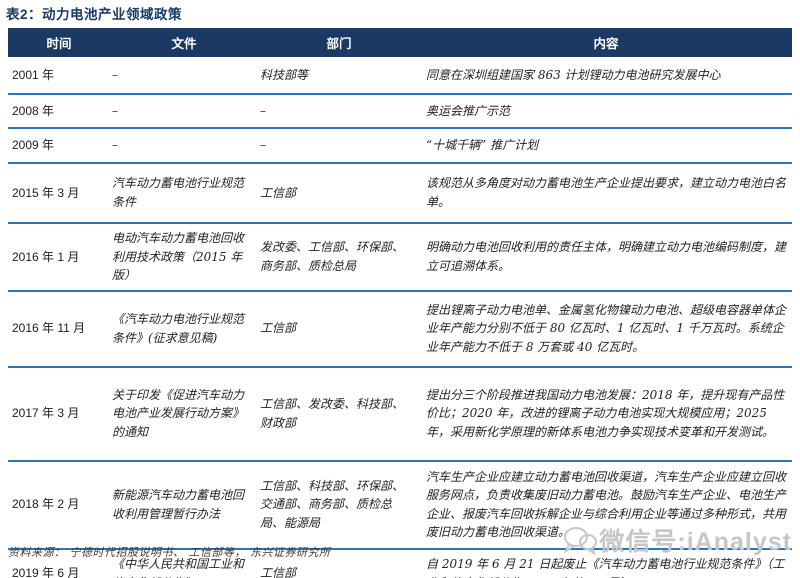 This screenshot has height=578, width=800. Describe the element at coordinates (59, 257) in the screenshot. I see `cell-time: 2016 年 1 月` at that location.